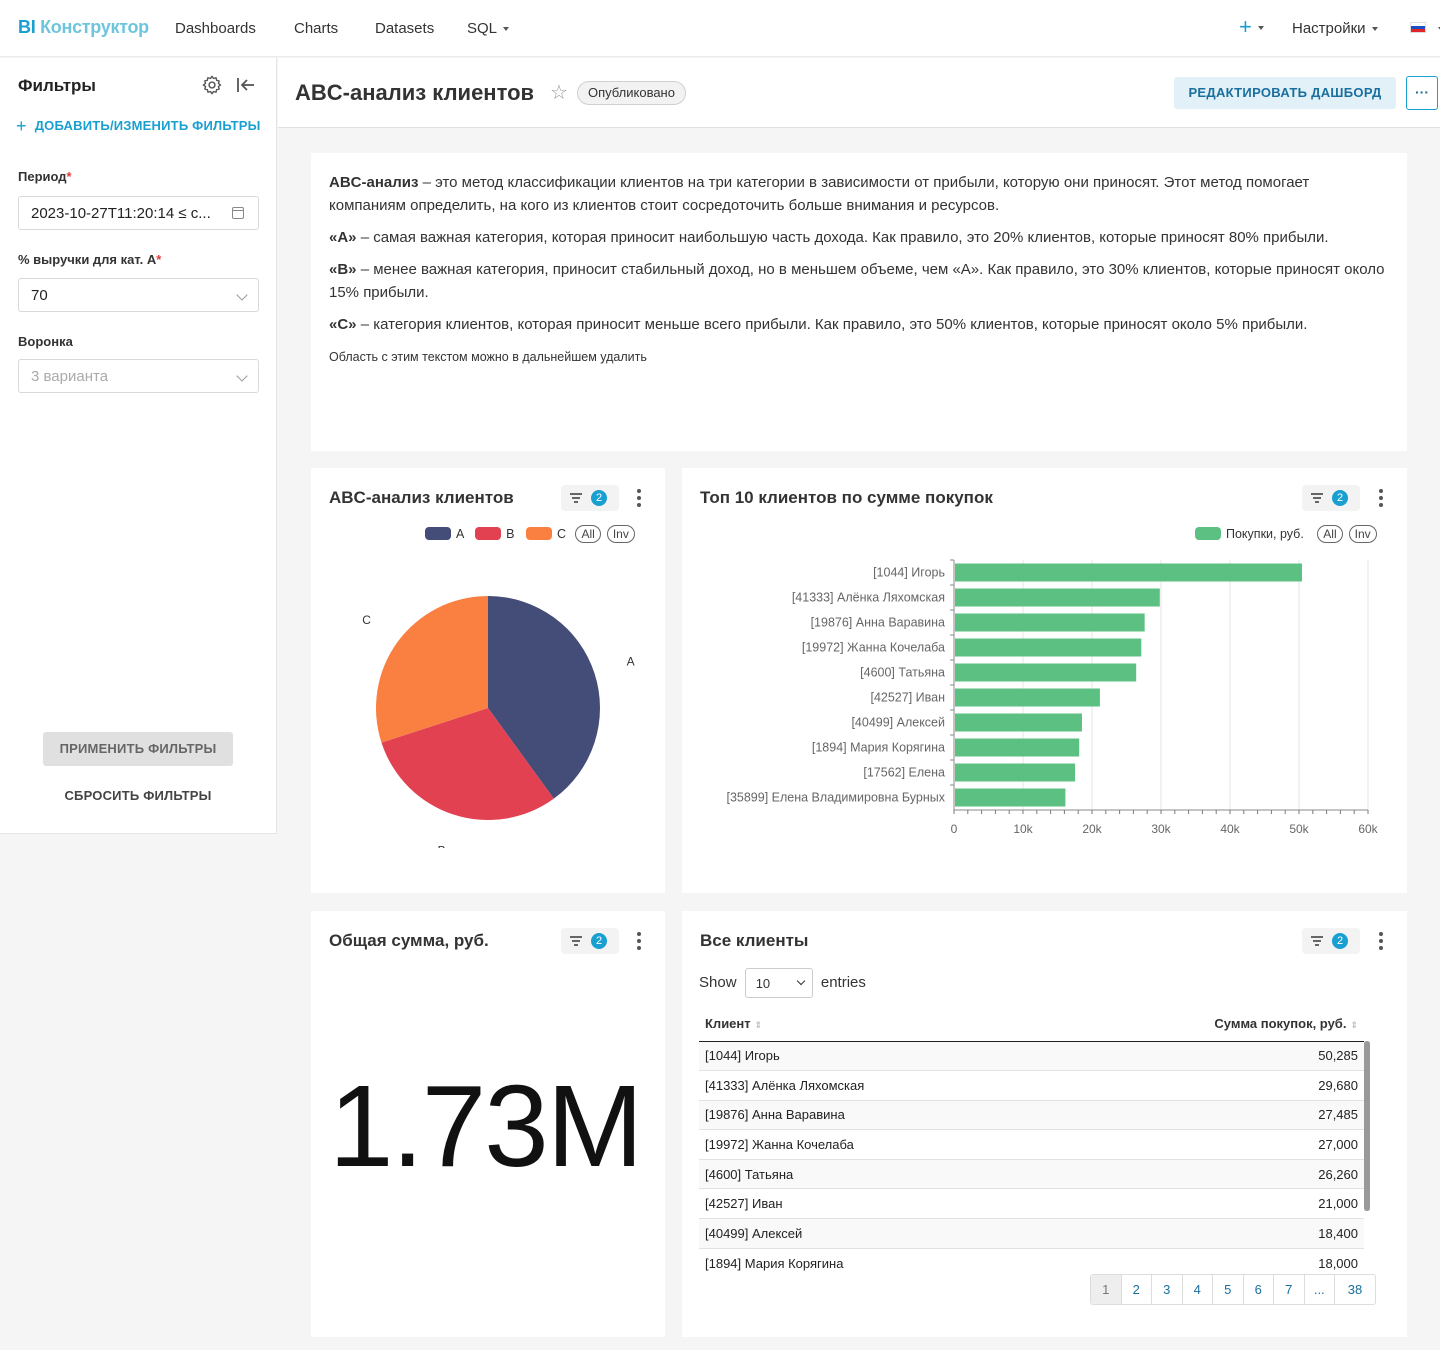 This screenshot has height=1350, width=1440. I want to click on language-flag-icon, so click(1418, 27).